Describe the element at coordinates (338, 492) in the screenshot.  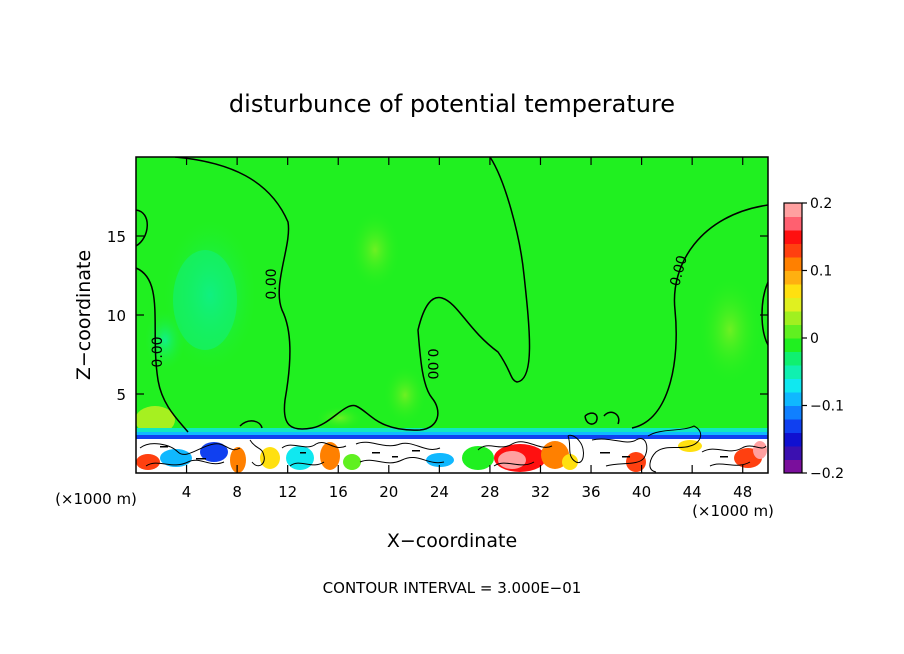
I see `x-tick-label: 16` at that location.